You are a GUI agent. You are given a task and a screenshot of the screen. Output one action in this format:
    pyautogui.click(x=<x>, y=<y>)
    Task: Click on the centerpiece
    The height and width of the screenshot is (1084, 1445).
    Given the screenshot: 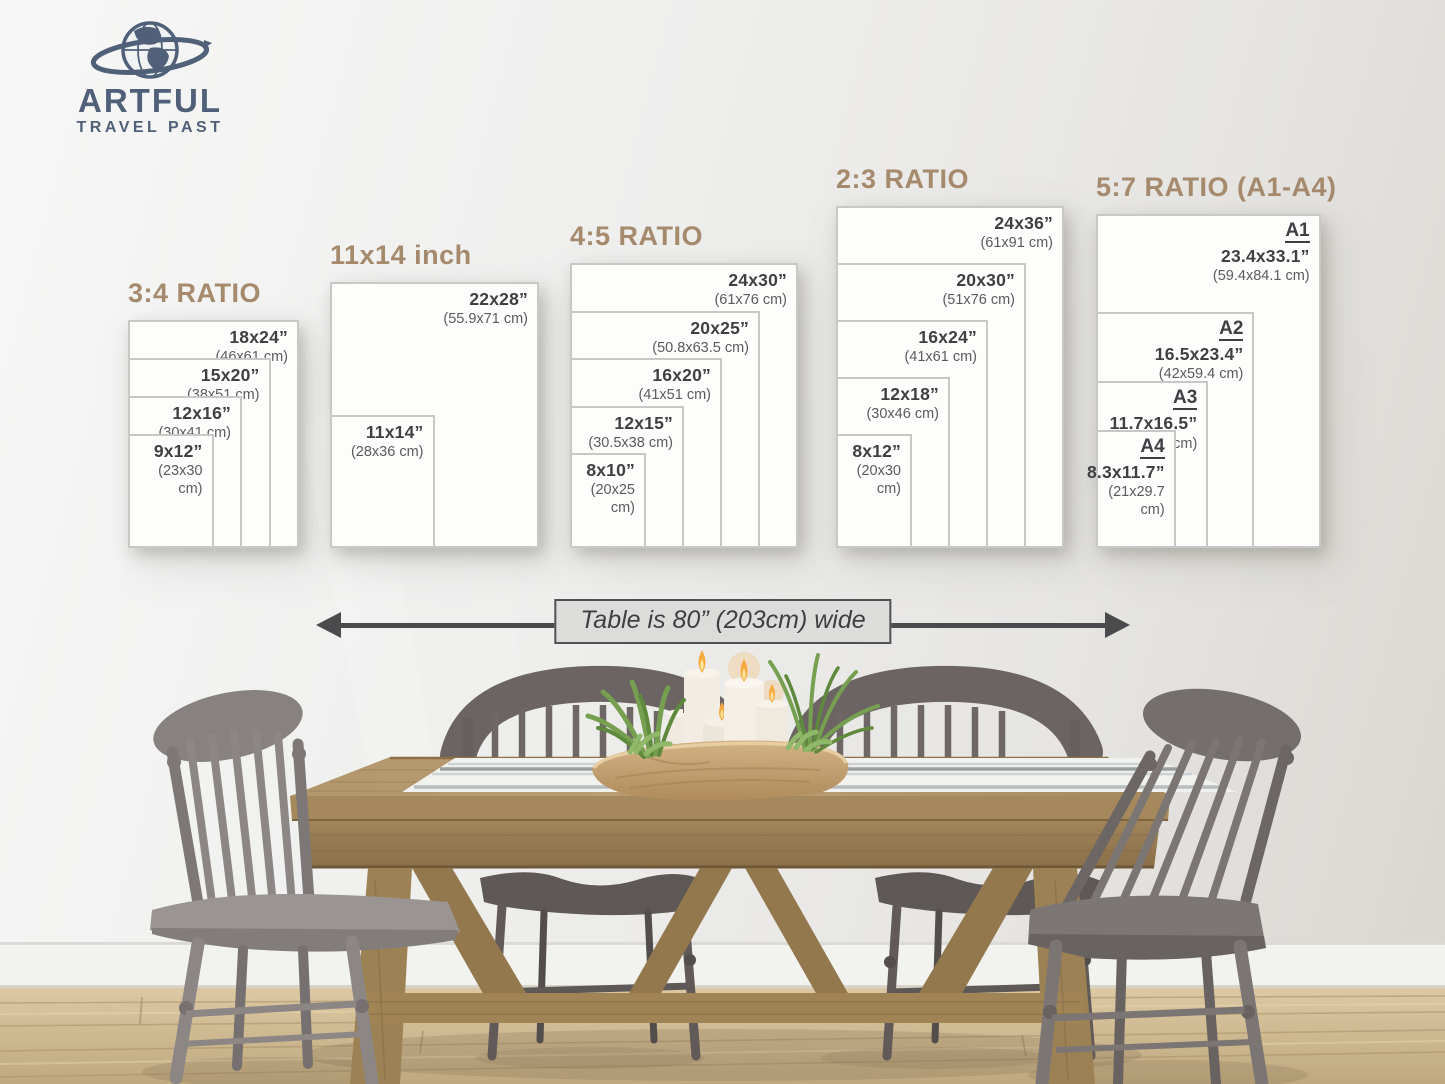 What is the action you would take?
    pyautogui.click(x=732, y=725)
    